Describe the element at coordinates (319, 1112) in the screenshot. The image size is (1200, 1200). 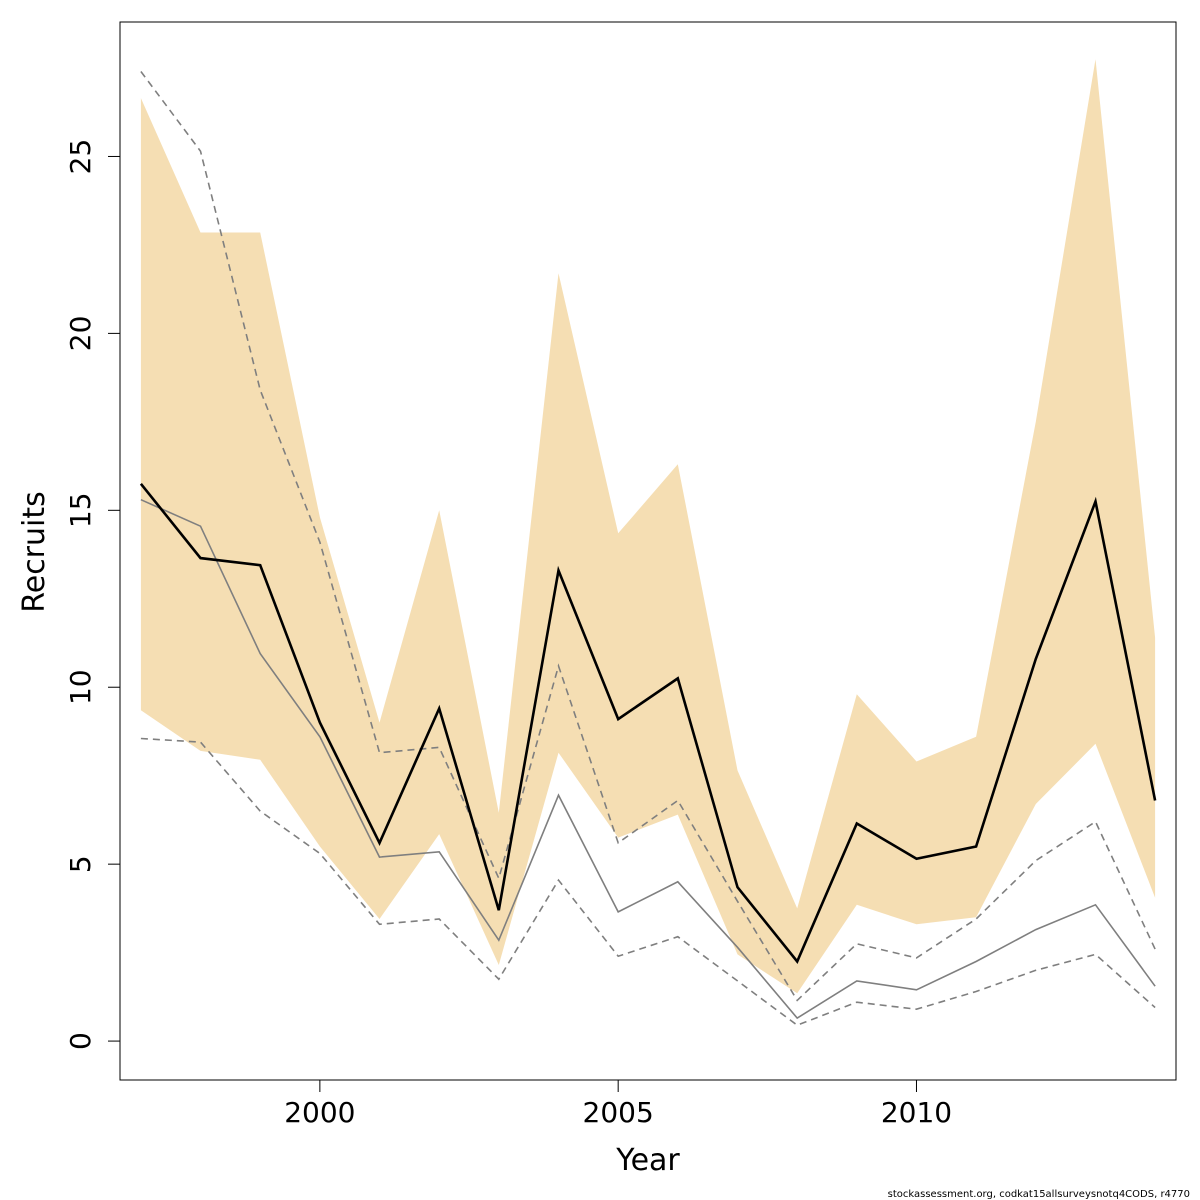
I see `x-tick-label: 2000` at that location.